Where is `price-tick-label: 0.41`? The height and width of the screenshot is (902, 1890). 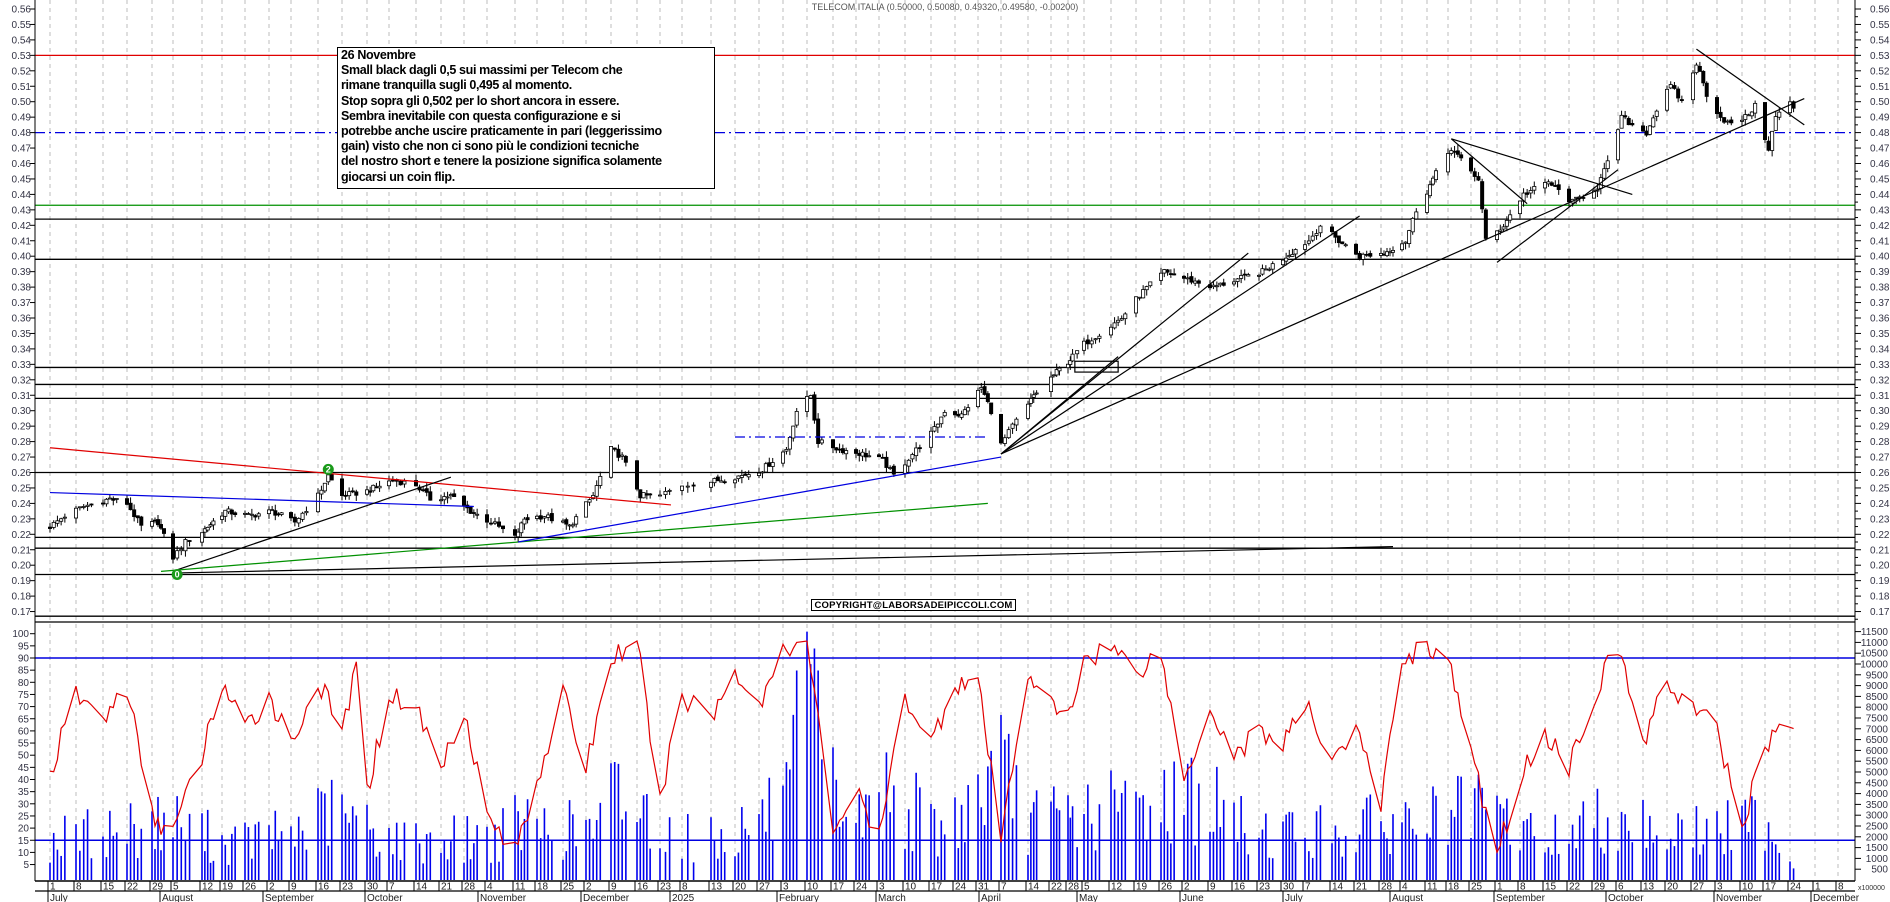
price-tick-label: 0.41 is located at coordinates (22, 241).